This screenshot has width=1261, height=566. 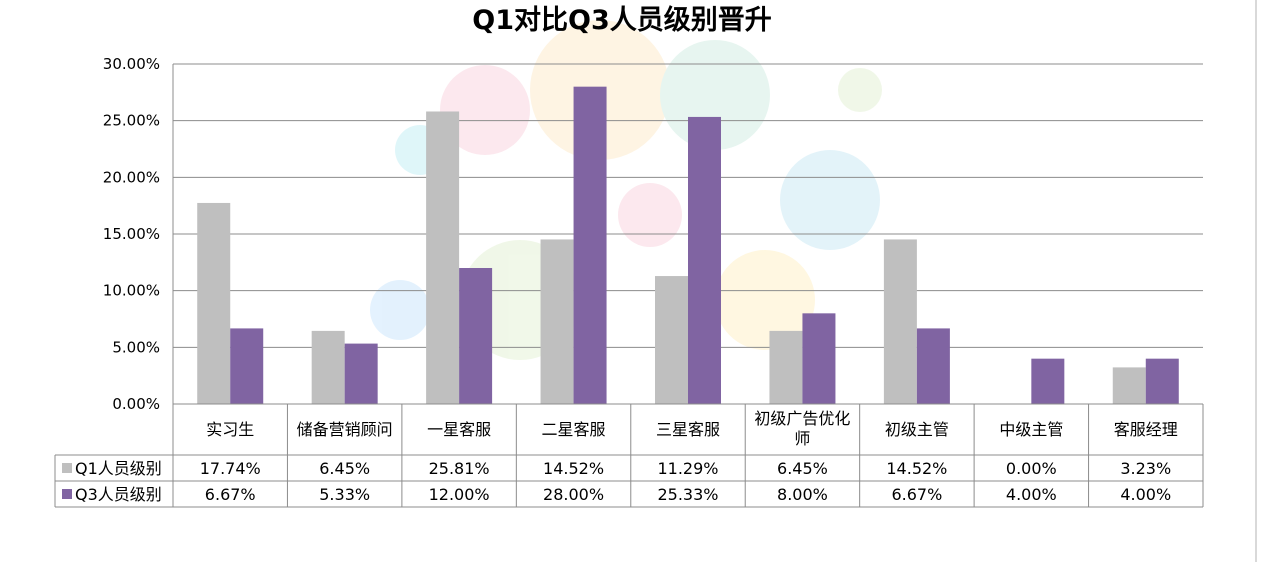 I want to click on table-value: 0.00%, so click(x=1031, y=468).